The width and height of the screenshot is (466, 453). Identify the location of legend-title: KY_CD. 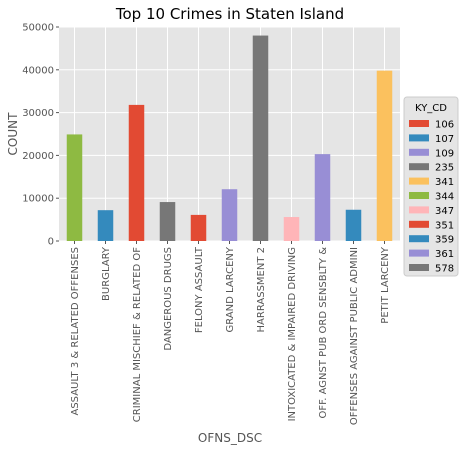
(431, 108).